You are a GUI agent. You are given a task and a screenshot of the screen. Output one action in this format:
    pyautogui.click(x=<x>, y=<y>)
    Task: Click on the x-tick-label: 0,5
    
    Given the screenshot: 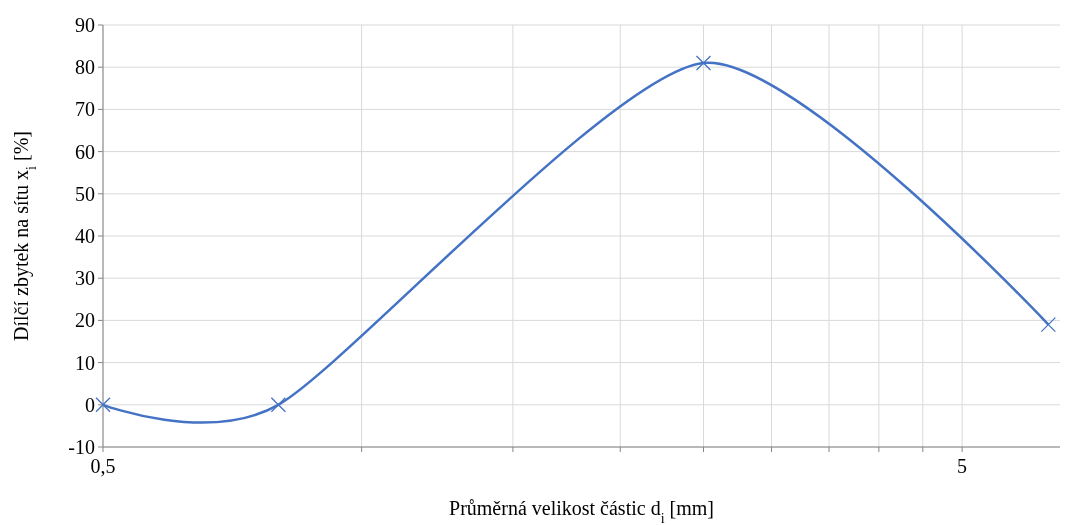 What is the action you would take?
    pyautogui.click(x=103, y=466)
    